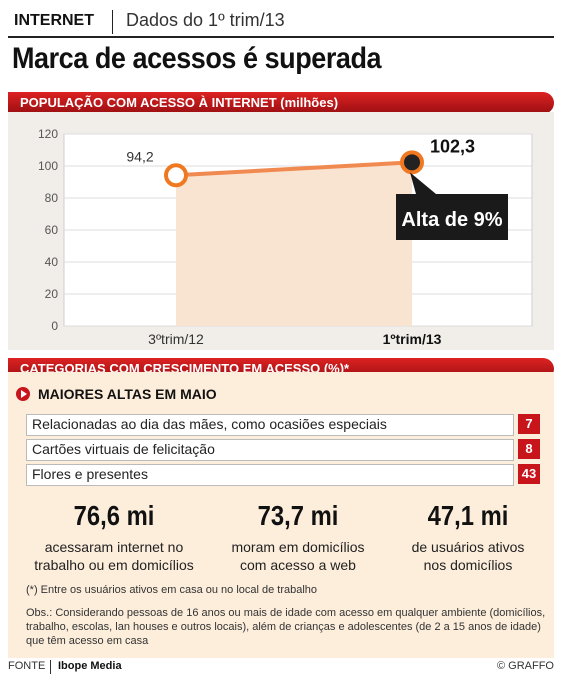 The height and width of the screenshot is (676, 570). Describe the element at coordinates (468, 547) in the screenshot. I see `stat-line: de usuários ativos` at that location.